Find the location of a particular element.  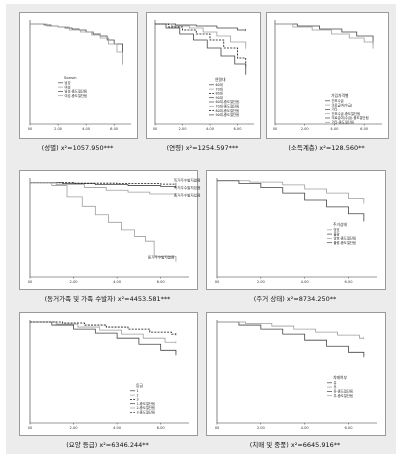

caption-cohabit: (동거가족 및 가족 수발자) x²=4453.581*** is located at coordinates (107, 299).